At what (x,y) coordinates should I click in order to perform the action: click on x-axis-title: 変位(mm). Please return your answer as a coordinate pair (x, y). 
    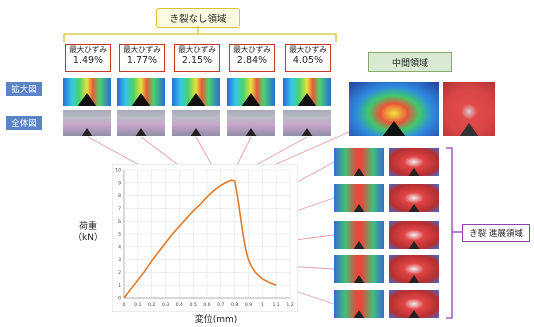
    Looking at the image, I should click on (216, 320).